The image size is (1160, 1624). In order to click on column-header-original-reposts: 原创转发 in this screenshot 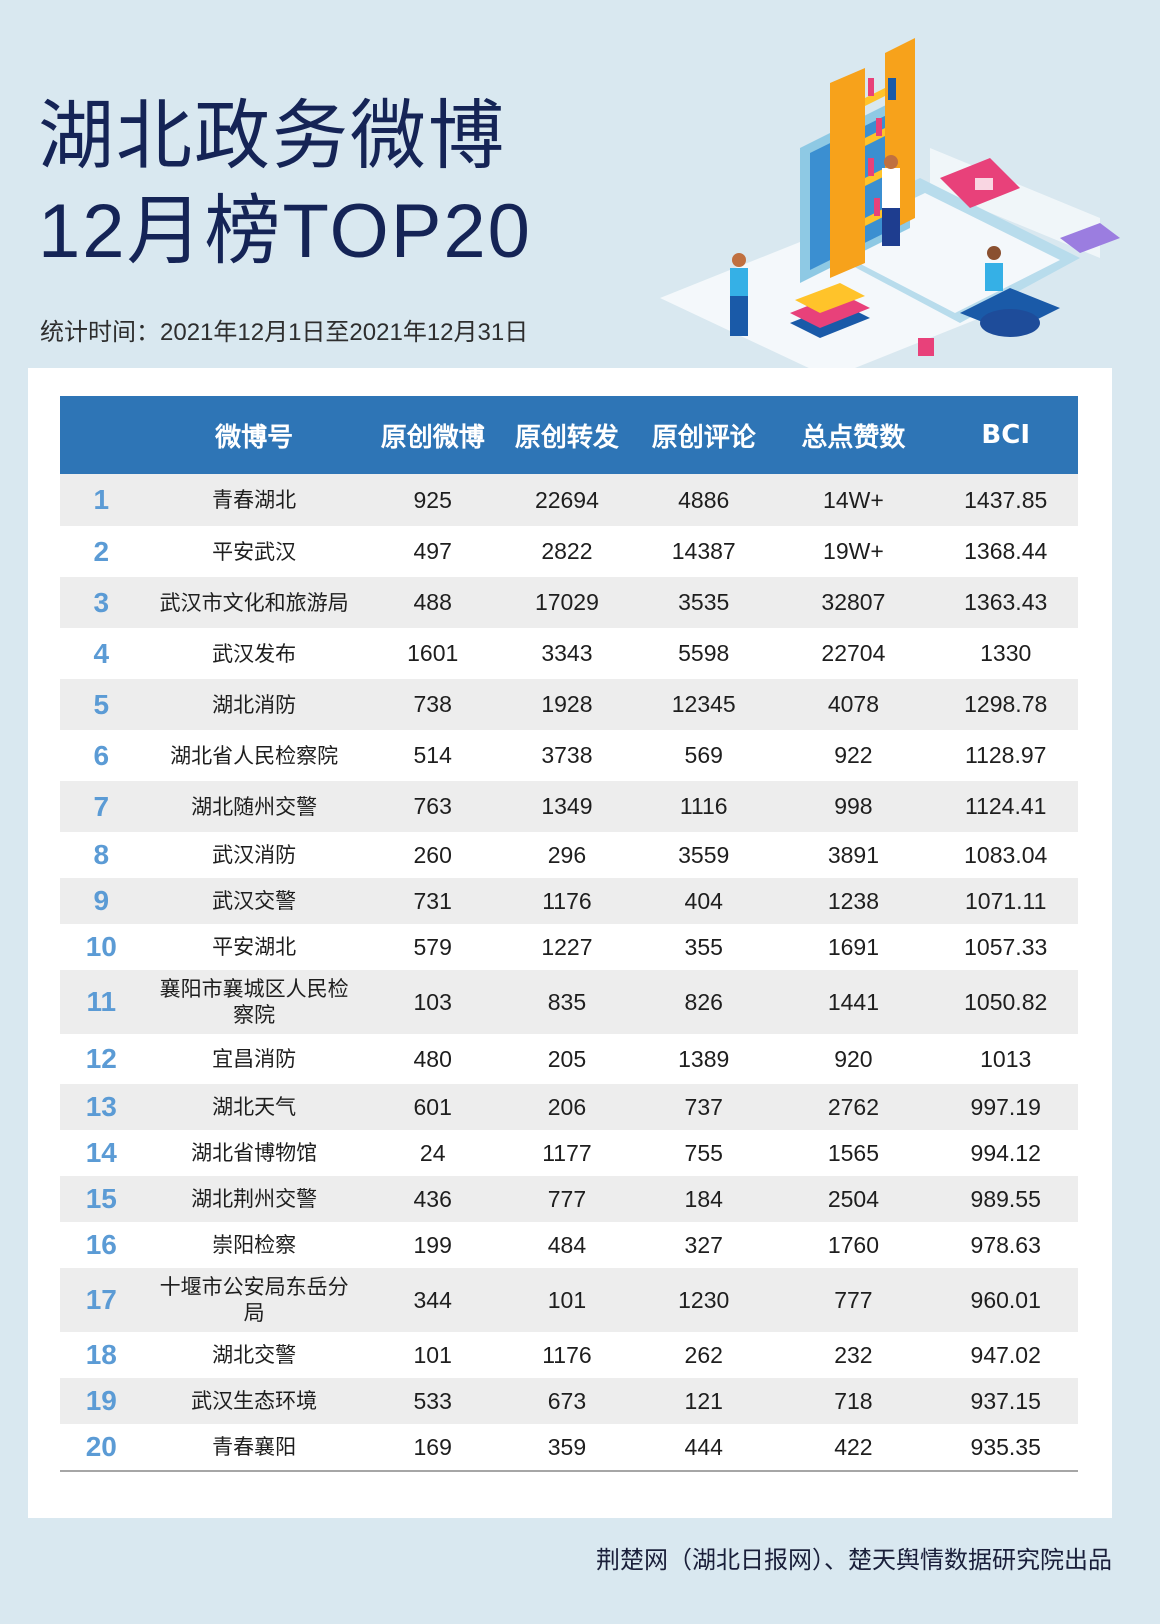, I will do `click(566, 437)`.